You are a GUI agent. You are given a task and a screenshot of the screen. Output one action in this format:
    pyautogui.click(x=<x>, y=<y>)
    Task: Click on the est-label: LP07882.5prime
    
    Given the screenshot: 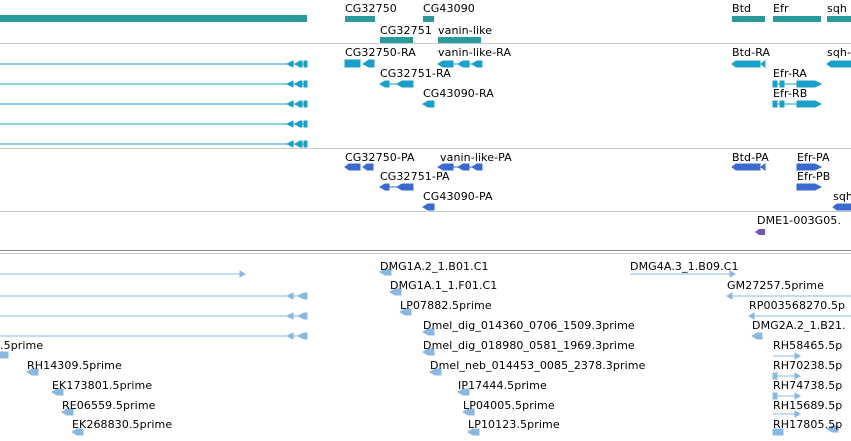 What is the action you would take?
    pyautogui.click(x=446, y=305)
    